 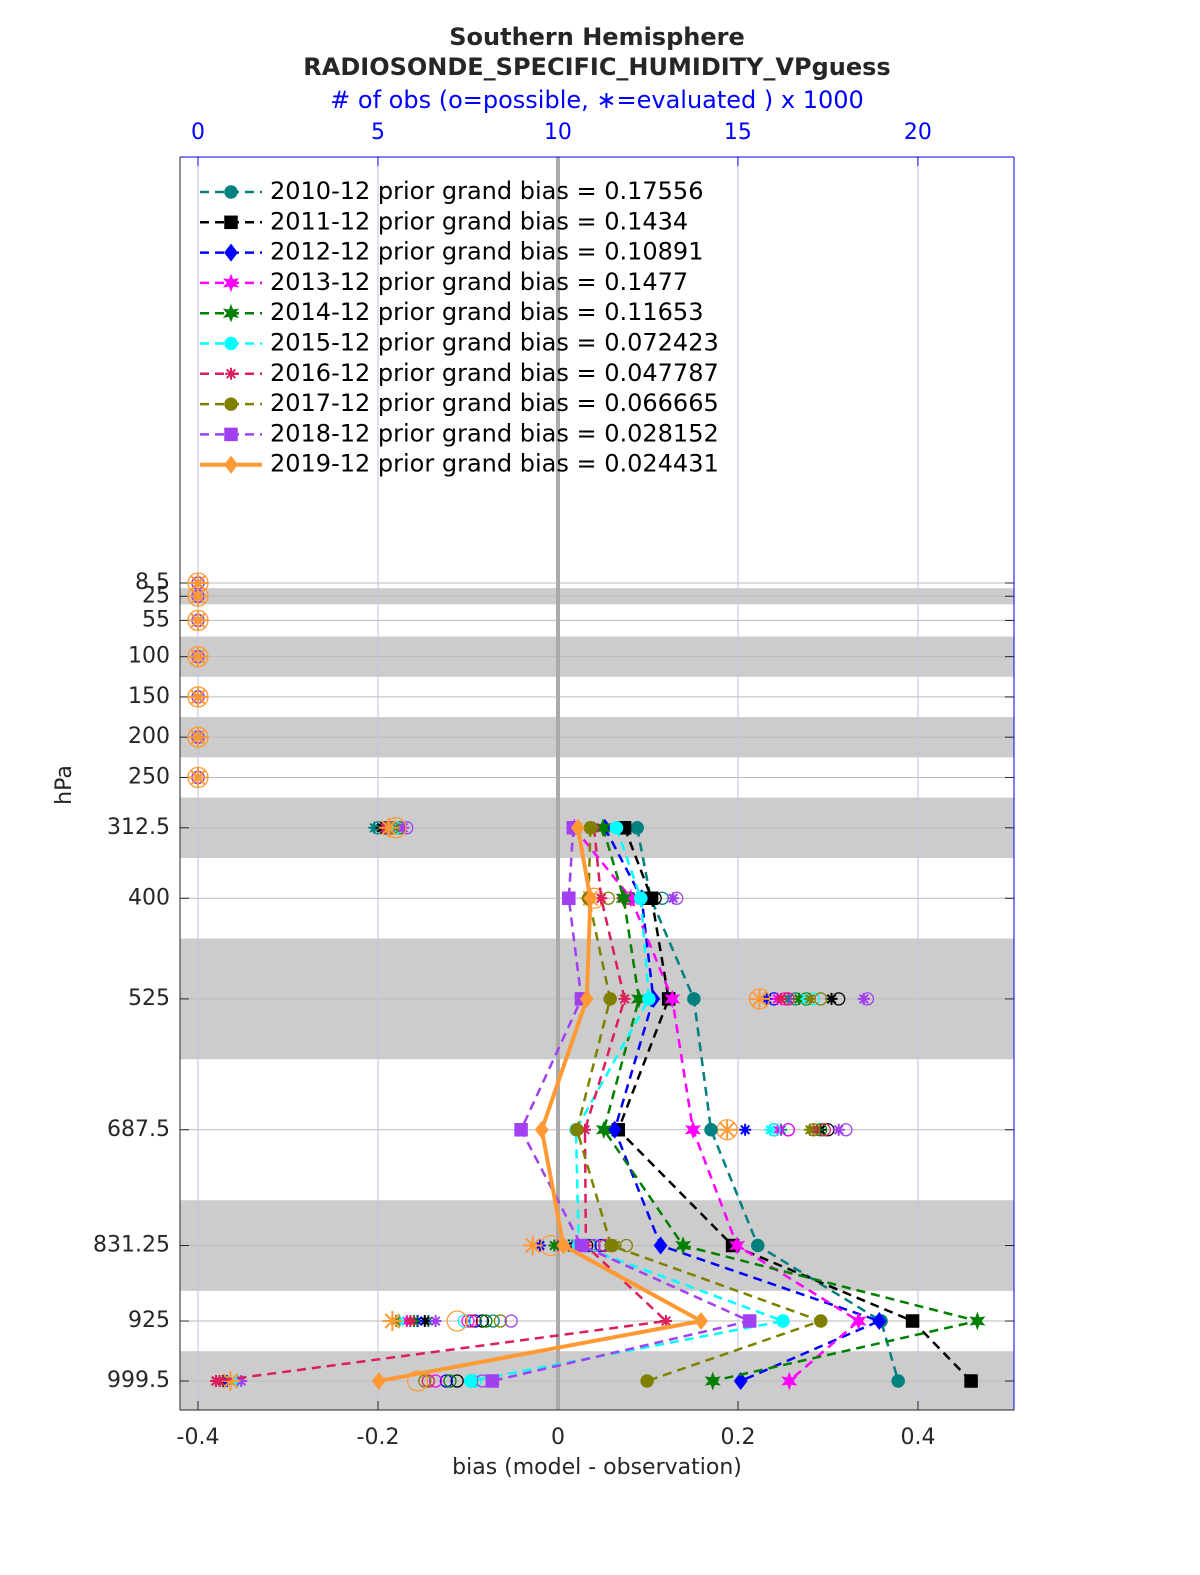 What do you see at coordinates (486, 191) in the screenshot?
I see `legend-label: 2010-12 prior grand bias = 0.17556` at bounding box center [486, 191].